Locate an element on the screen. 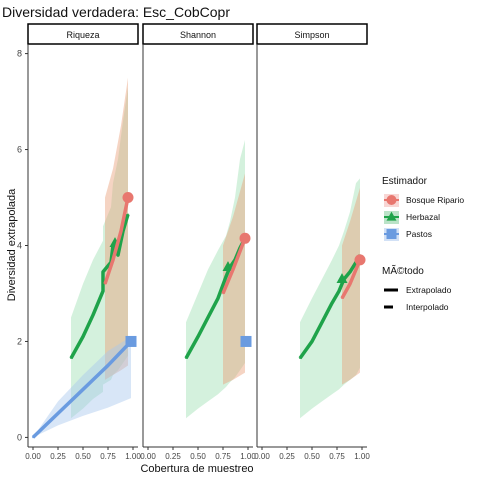 The width and height of the screenshot is (480, 485). facet-strip-label: Shannon is located at coordinates (198, 35).